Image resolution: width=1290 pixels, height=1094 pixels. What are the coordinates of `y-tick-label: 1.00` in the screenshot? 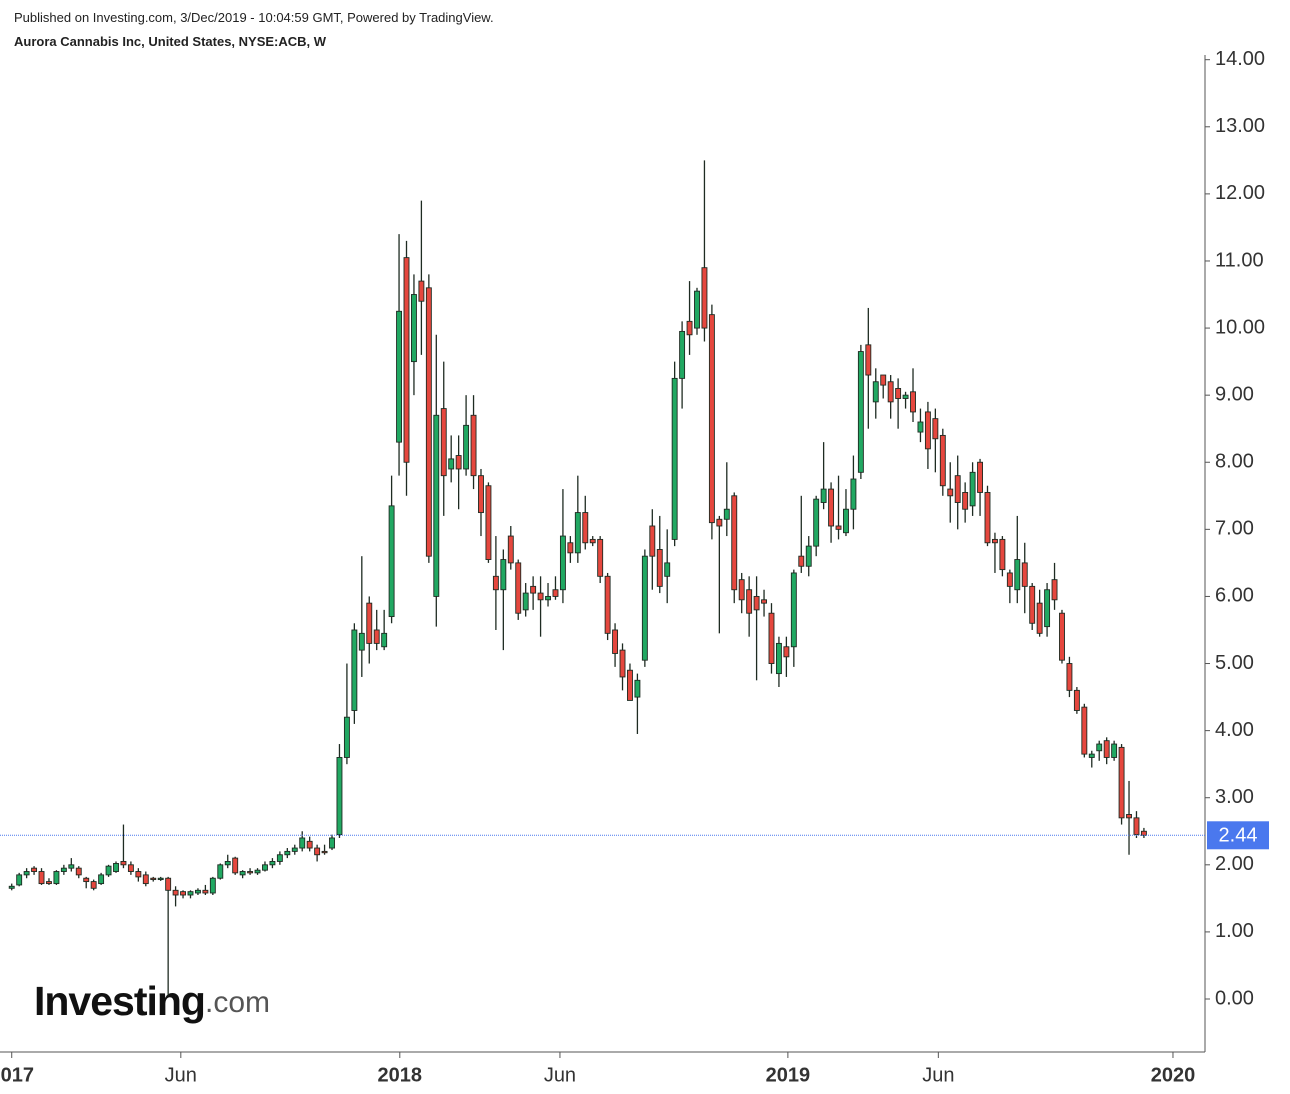 It's located at (1234, 931).